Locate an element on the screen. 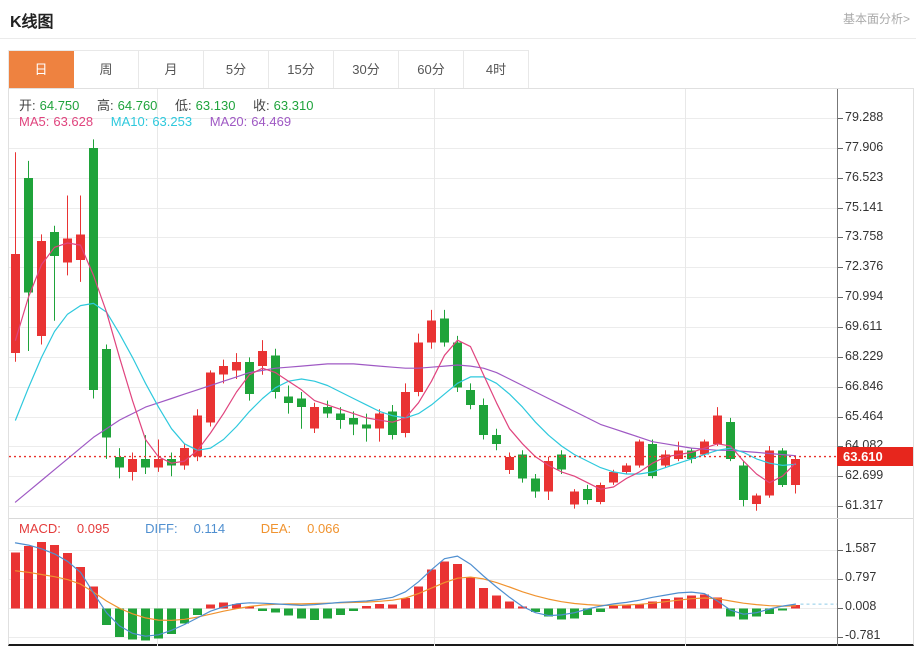 This screenshot has height=647, width=916. y-axis-label: 65.464 is located at coordinates (864, 416).